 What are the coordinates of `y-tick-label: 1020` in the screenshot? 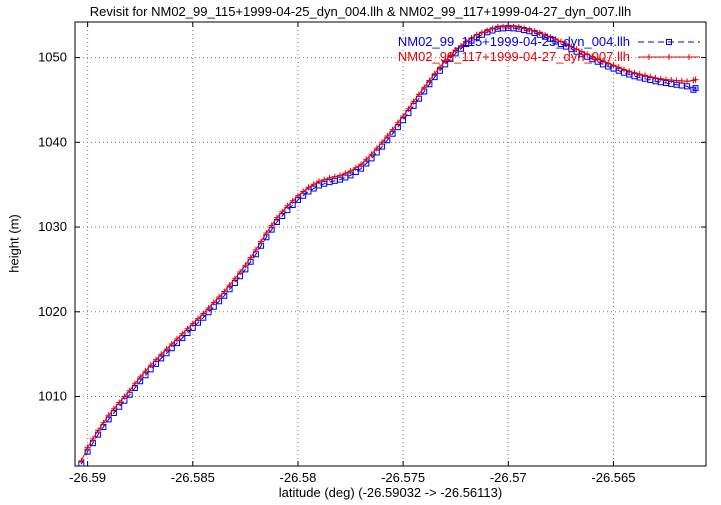 It's located at (52, 311).